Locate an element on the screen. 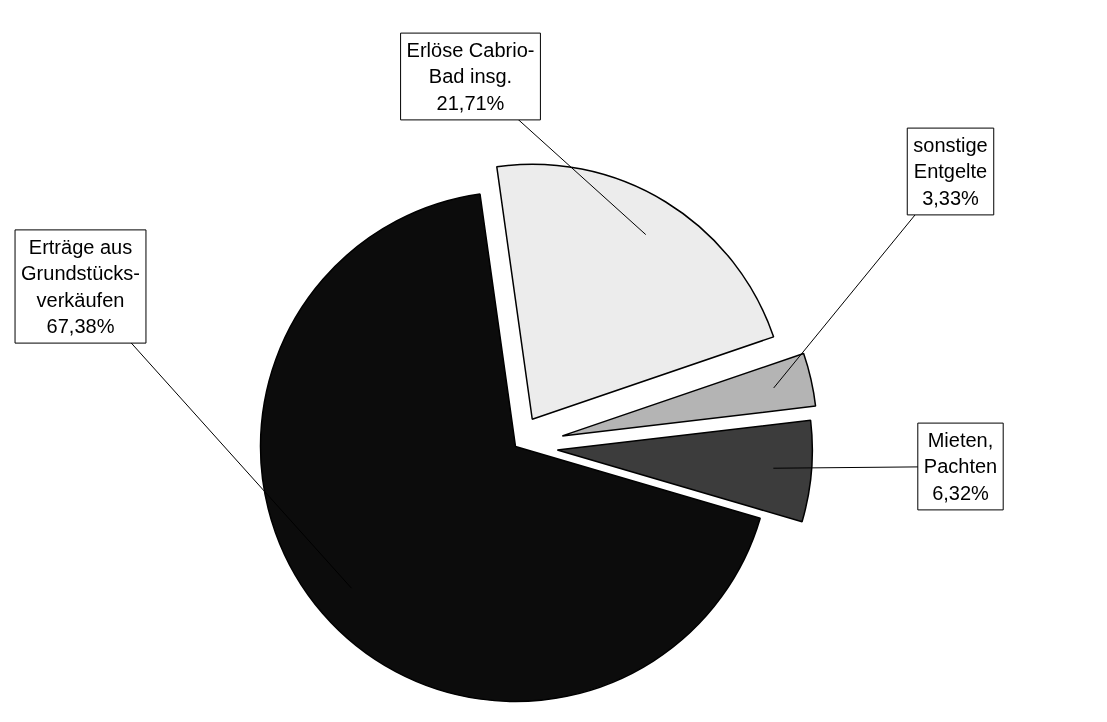 Image resolution: width=1107 pixels, height=722 pixels. data-label: 3,33% is located at coordinates (951, 197).